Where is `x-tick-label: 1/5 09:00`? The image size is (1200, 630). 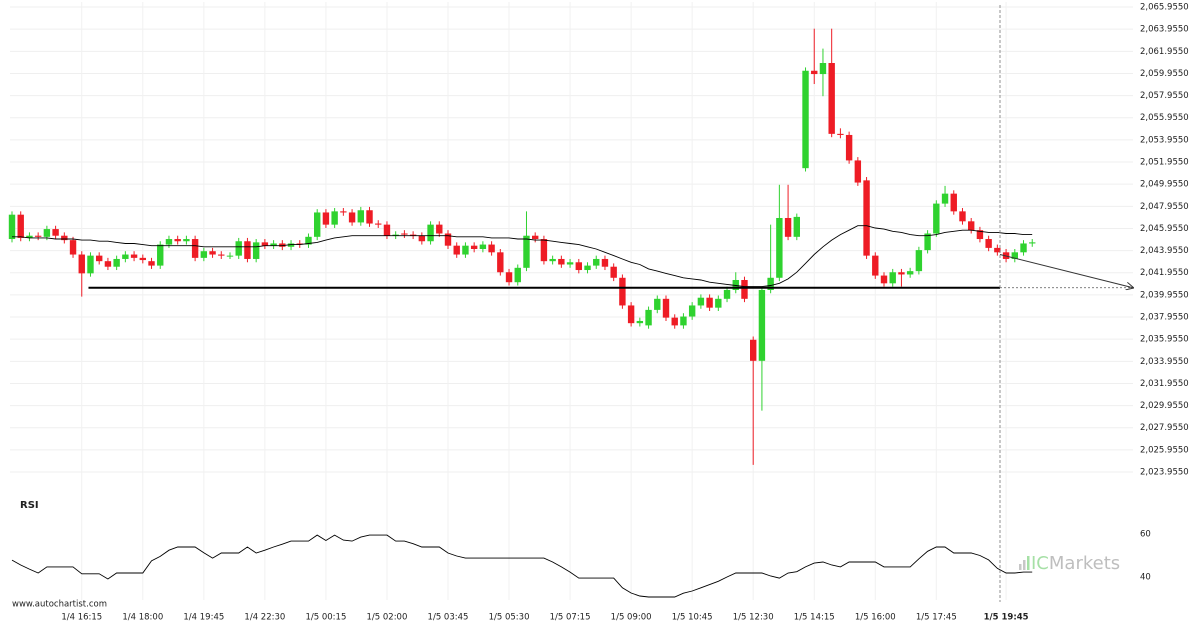
x-tick-label: 1/5 09:00 is located at coordinates (631, 618).